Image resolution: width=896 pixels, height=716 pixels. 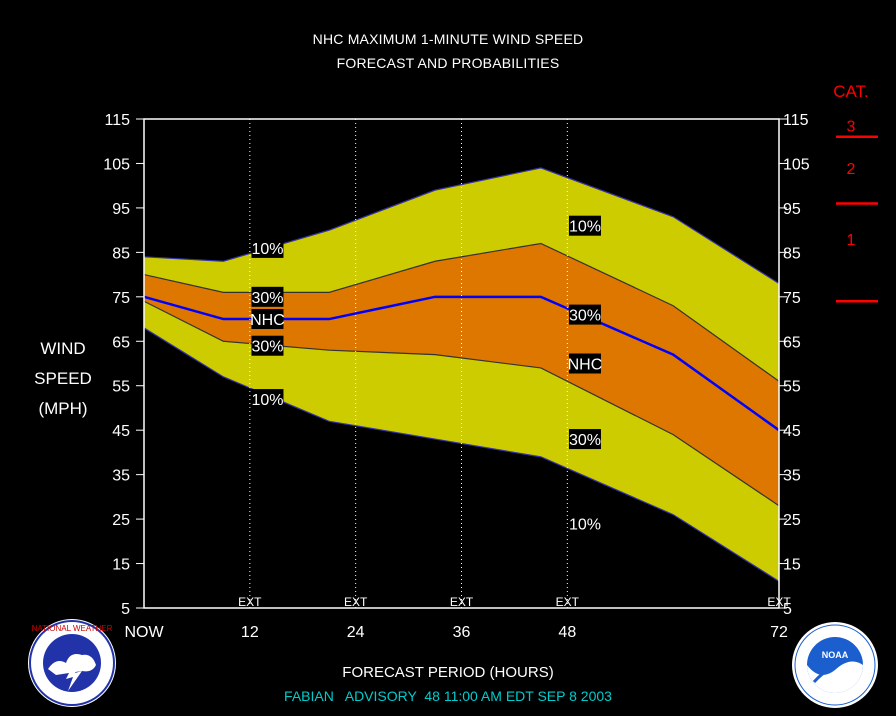 I want to click on x-tick-label: NOW, so click(x=144, y=632).